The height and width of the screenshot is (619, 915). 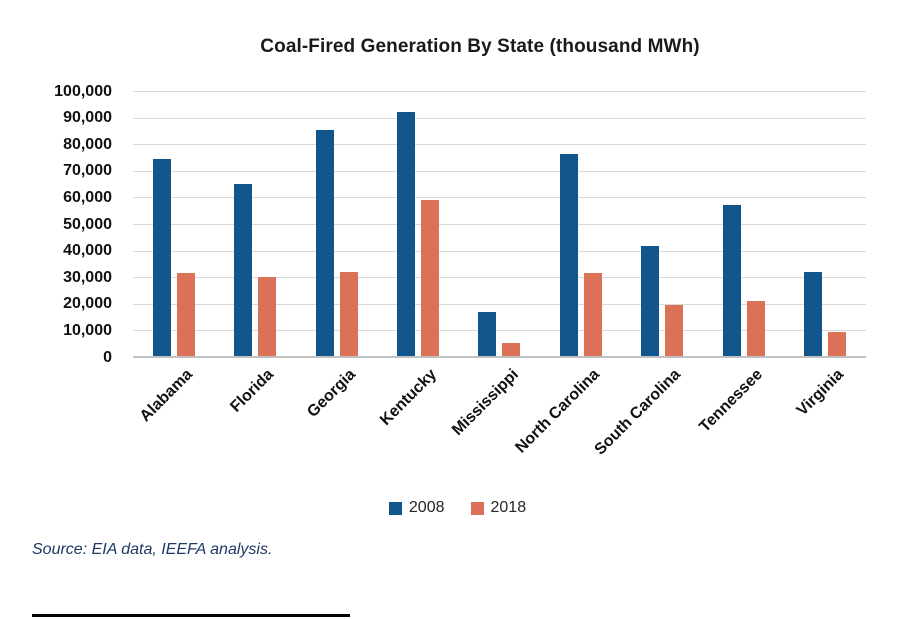 I want to click on legend-label: 2018, so click(x=508, y=507).